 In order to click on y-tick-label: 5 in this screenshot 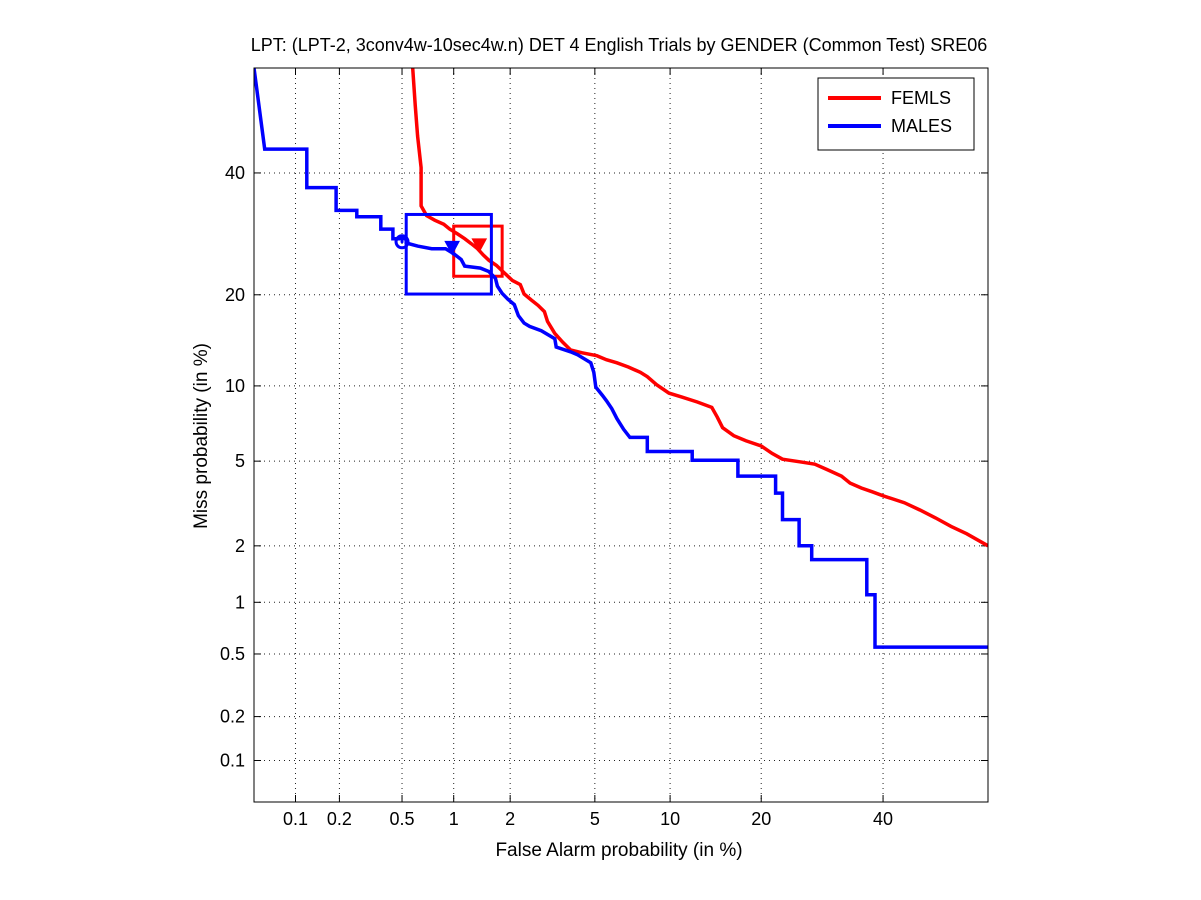, I will do `click(240, 461)`.